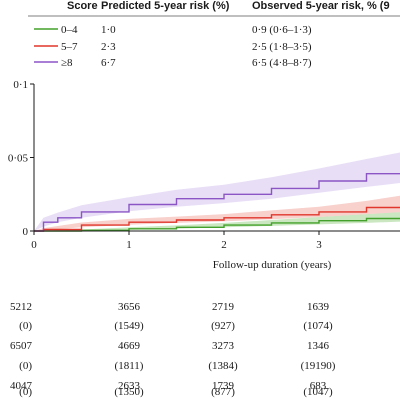 The image size is (400, 400). Describe the element at coordinates (318, 346) in the screenshot. I see `risk-cell: 1346` at that location.